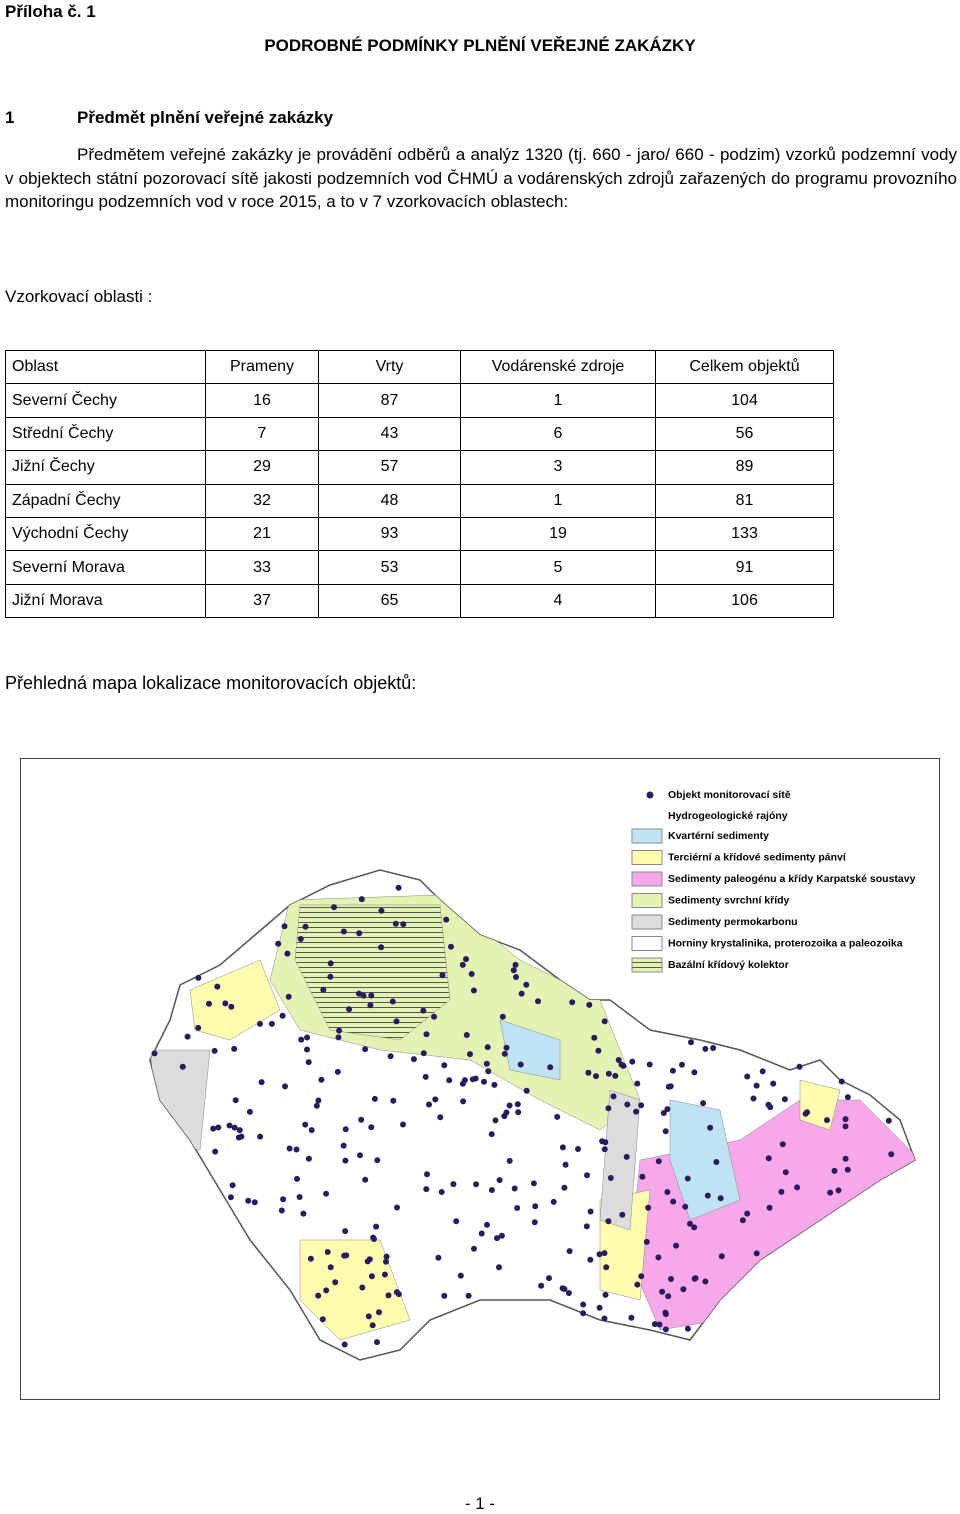  I want to click on document-title: PODROBNÉ PODMÍNKY PLNĚNÍ VEŘEJNÉ ZAKÁZKY, so click(480, 45).